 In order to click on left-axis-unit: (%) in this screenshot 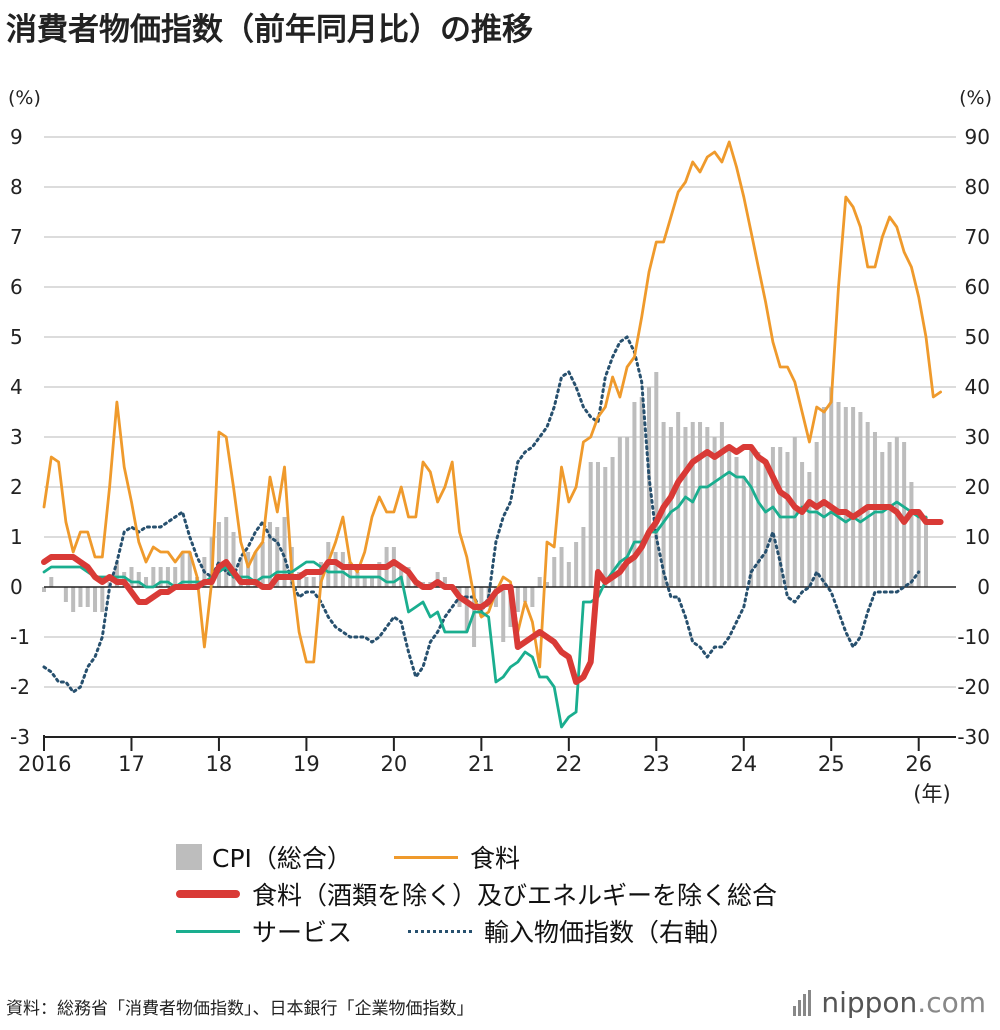, I will do `click(24, 98)`.